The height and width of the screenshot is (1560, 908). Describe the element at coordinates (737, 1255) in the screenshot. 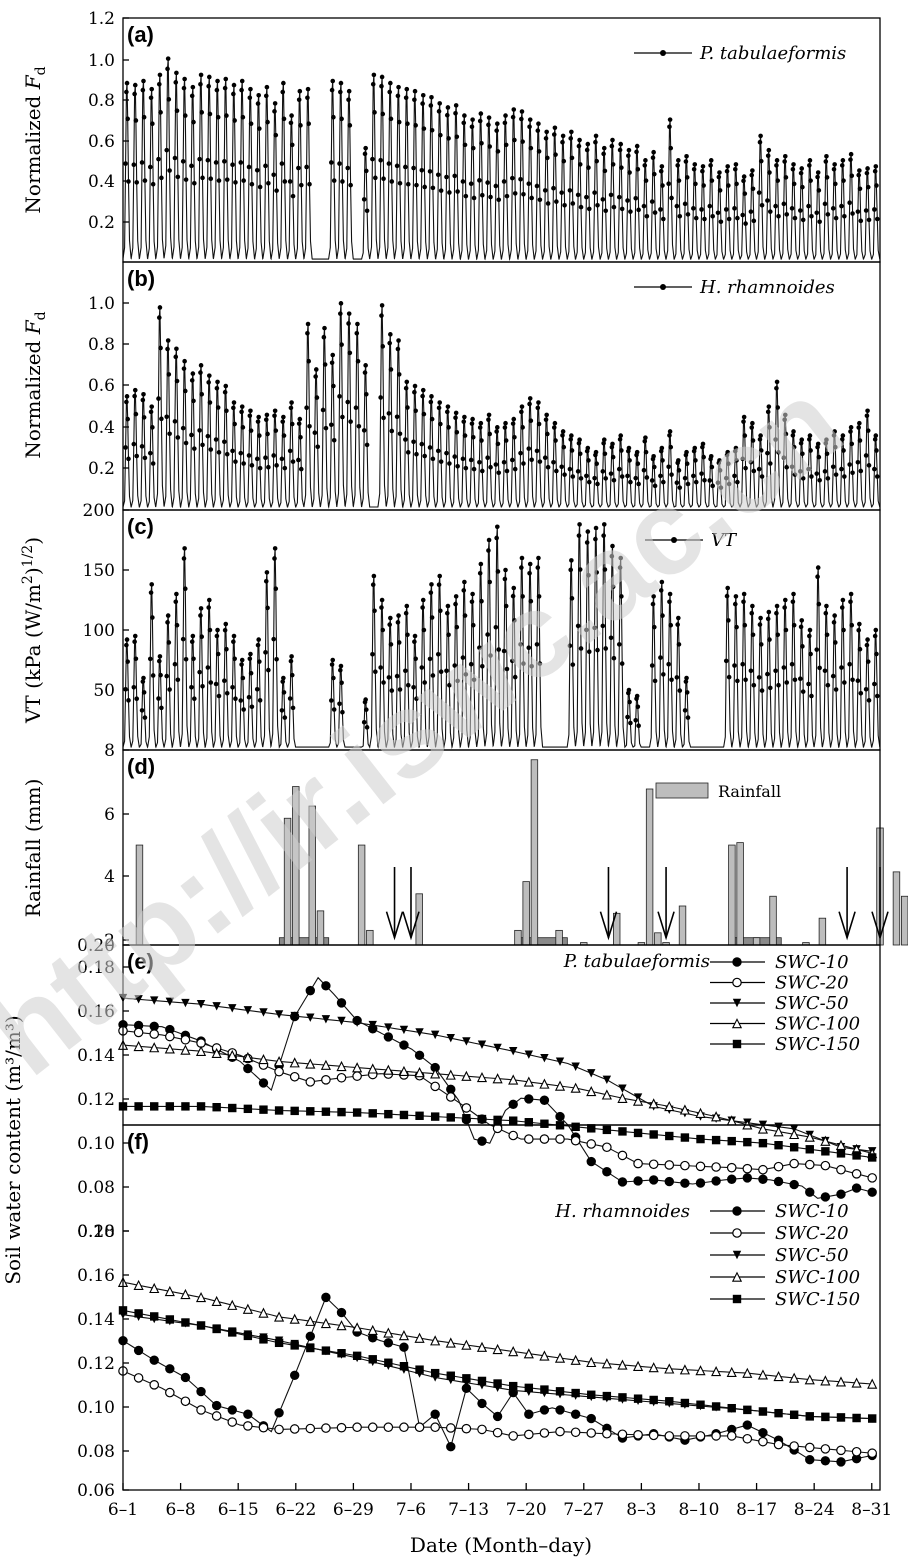

I see `legend-marker` at that location.